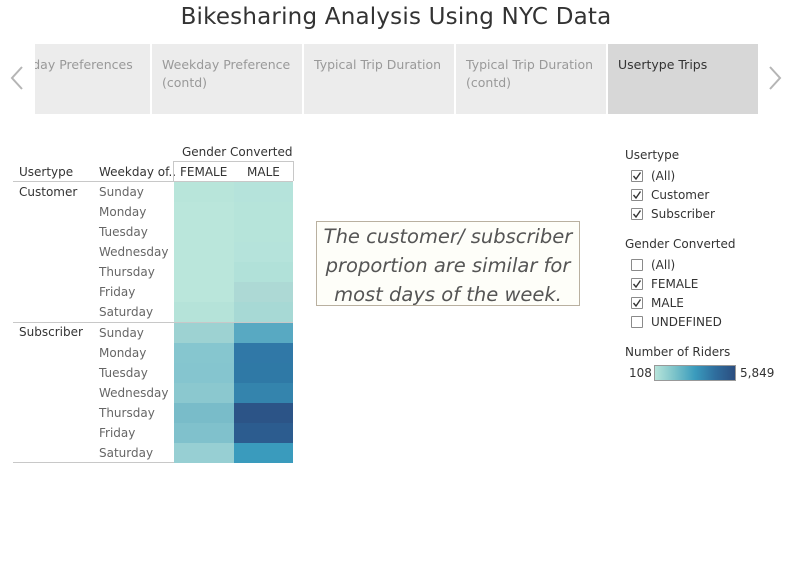 This screenshot has width=792, height=583. I want to click on filter-option: MALE, so click(657, 303).